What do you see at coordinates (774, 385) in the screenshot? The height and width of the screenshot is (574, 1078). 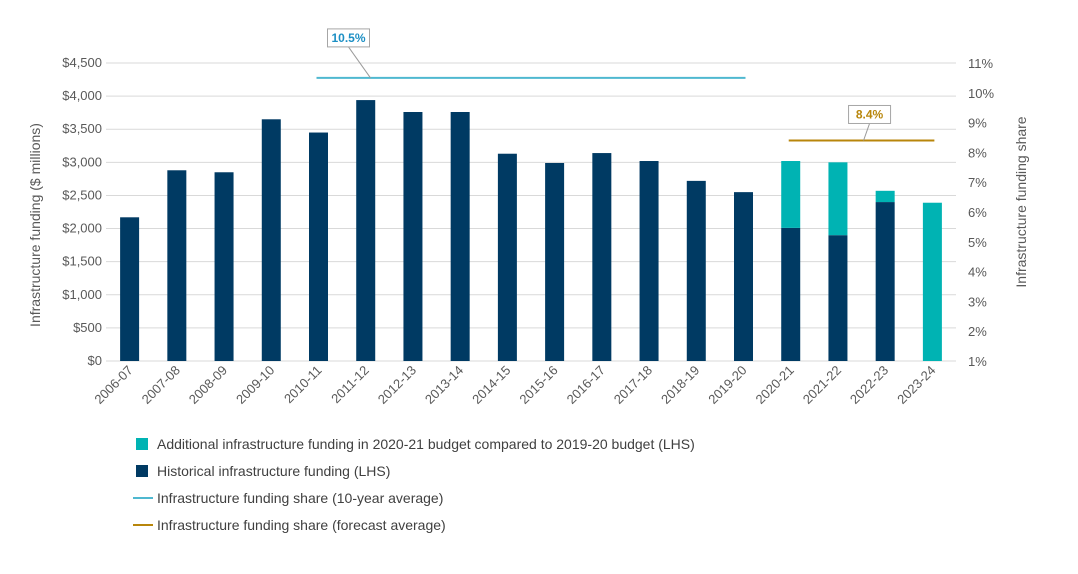 I see `x-tick-label: 2020-21` at bounding box center [774, 385].